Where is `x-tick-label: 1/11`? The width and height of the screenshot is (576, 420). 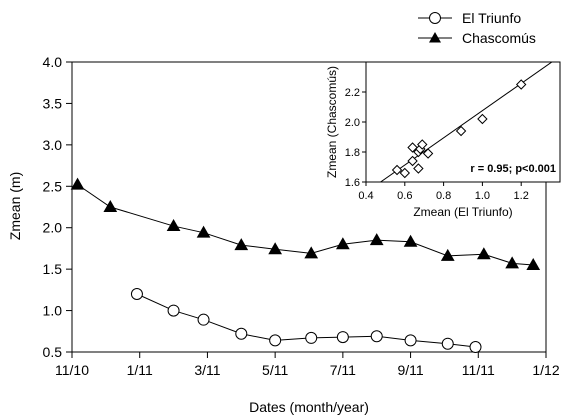 x-tick-label: 1/11 is located at coordinates (140, 370).